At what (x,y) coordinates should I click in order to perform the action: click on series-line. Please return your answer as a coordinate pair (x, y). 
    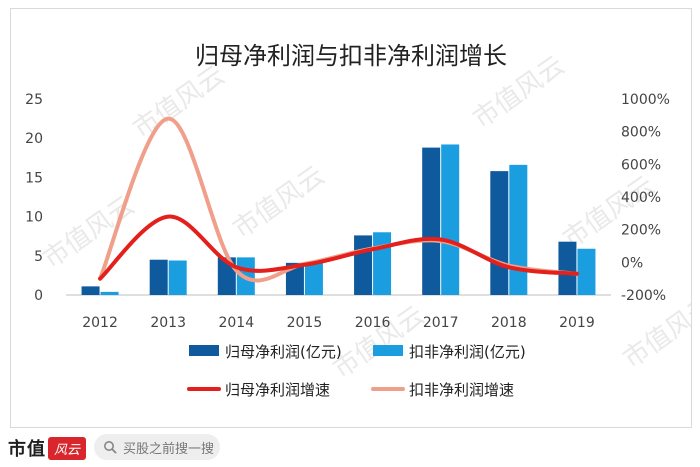
    Looking at the image, I should click on (338, 247).